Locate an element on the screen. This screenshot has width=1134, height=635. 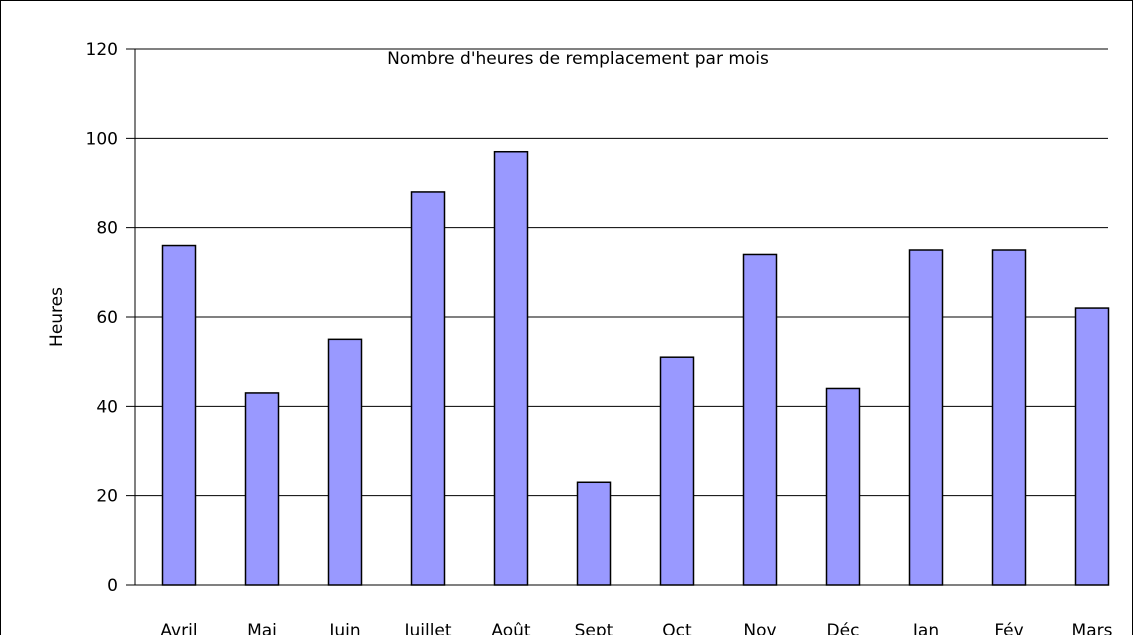
y-tick-label: 20 is located at coordinates (107, 497).